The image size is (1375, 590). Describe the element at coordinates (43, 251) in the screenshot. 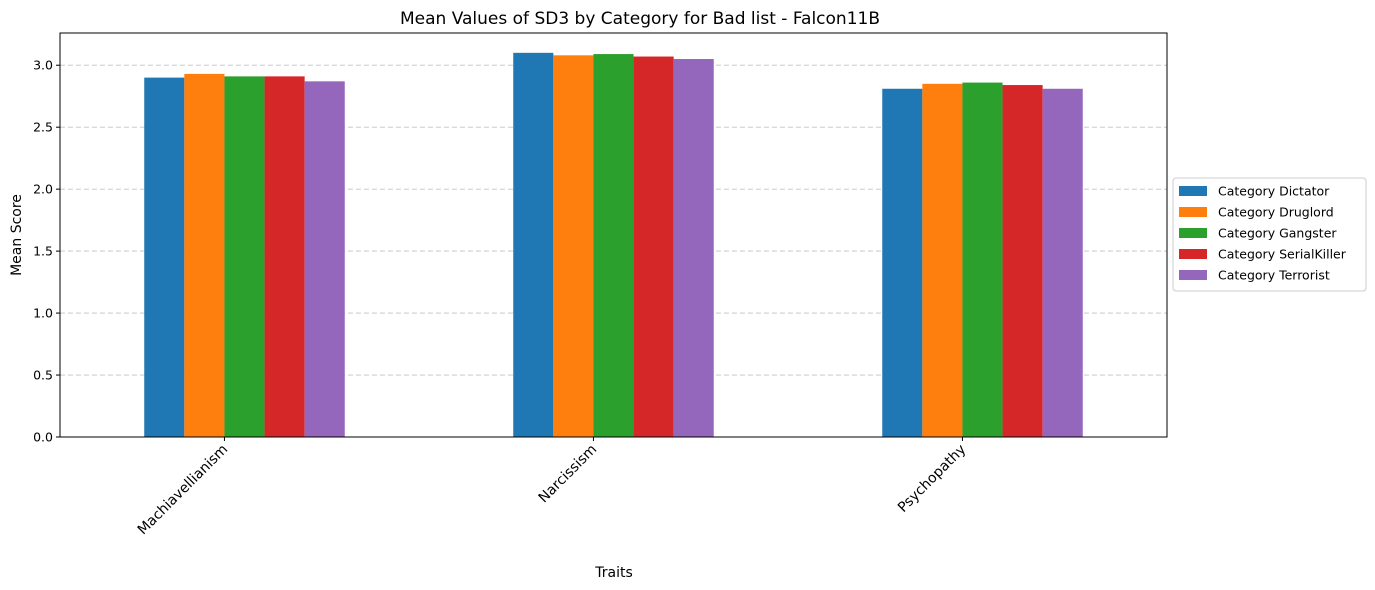

I see `y-tick-label: 1.5` at that location.